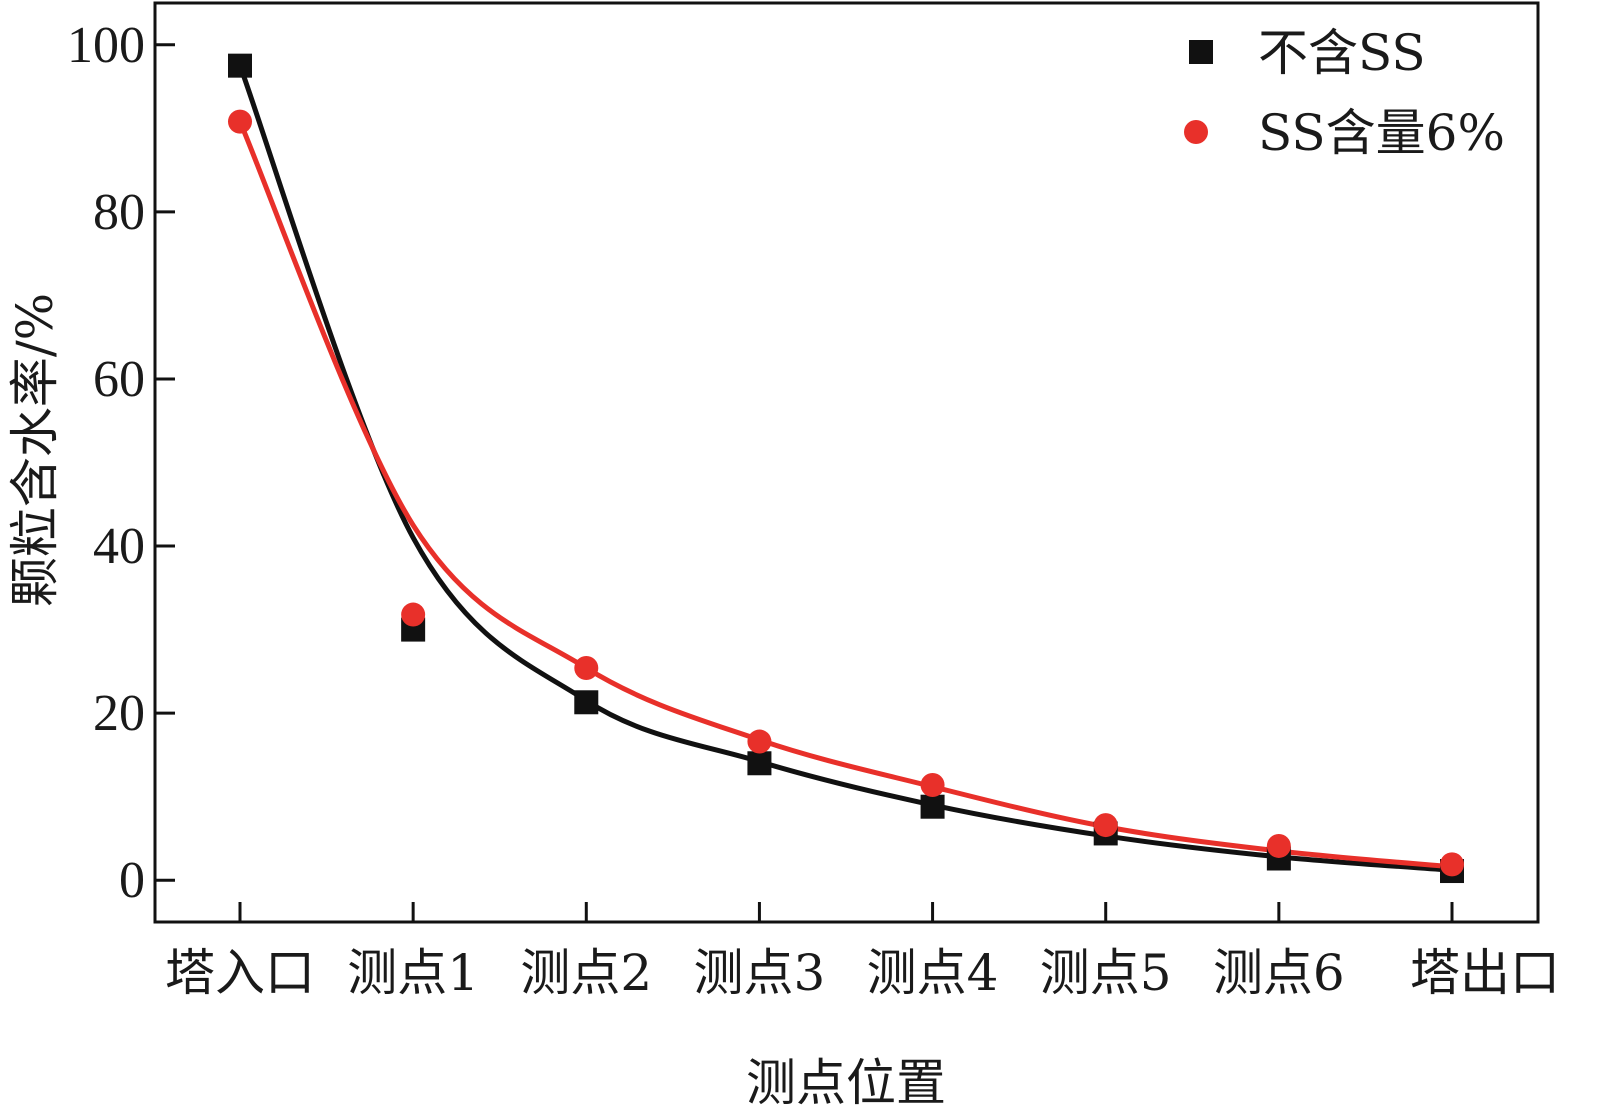 This screenshot has width=1622, height=1120. I want to click on x-tick-label: 塔入口, so click(240, 973).